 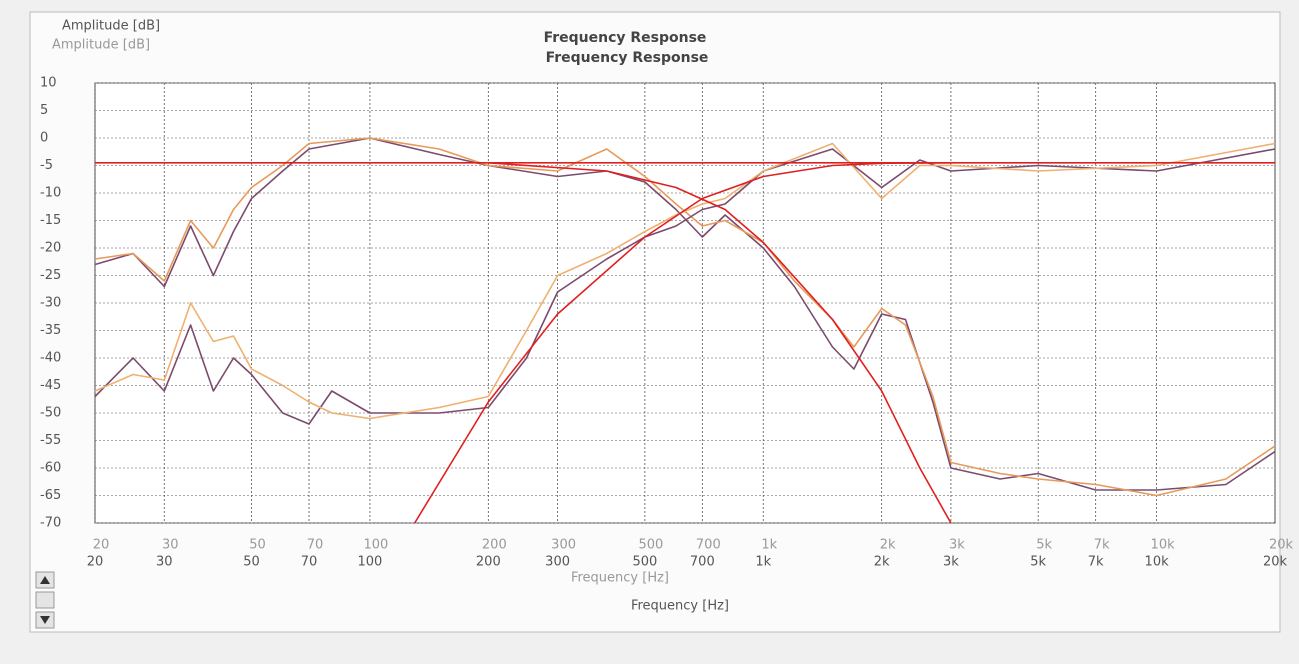 I want to click on y-tick-label: 10, so click(x=48, y=83).